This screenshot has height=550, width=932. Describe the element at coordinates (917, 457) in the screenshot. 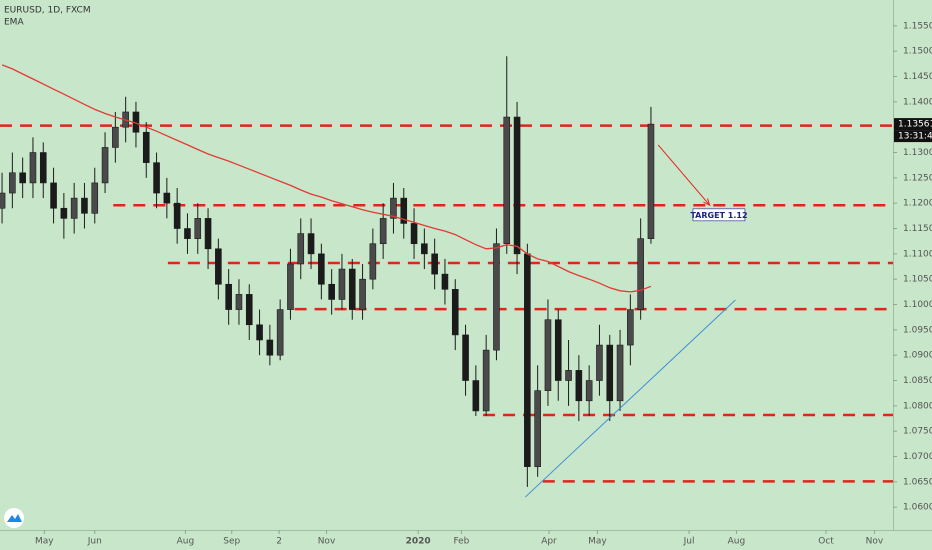

I see `y-tick-label: 1.07000` at that location.